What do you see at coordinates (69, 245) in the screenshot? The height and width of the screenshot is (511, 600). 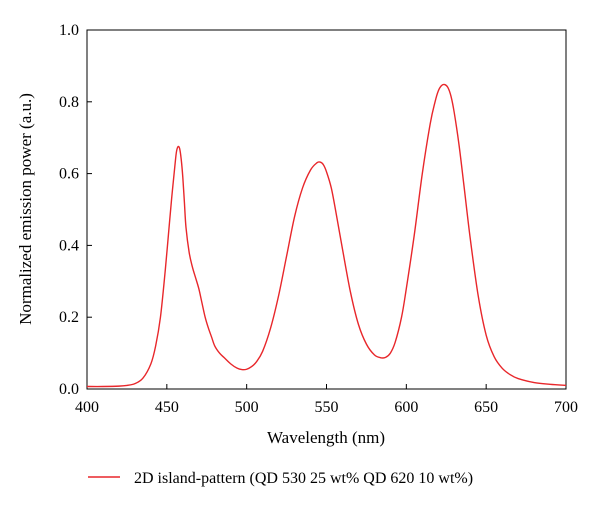 I see `y-tick-label: 0.4` at bounding box center [69, 245].